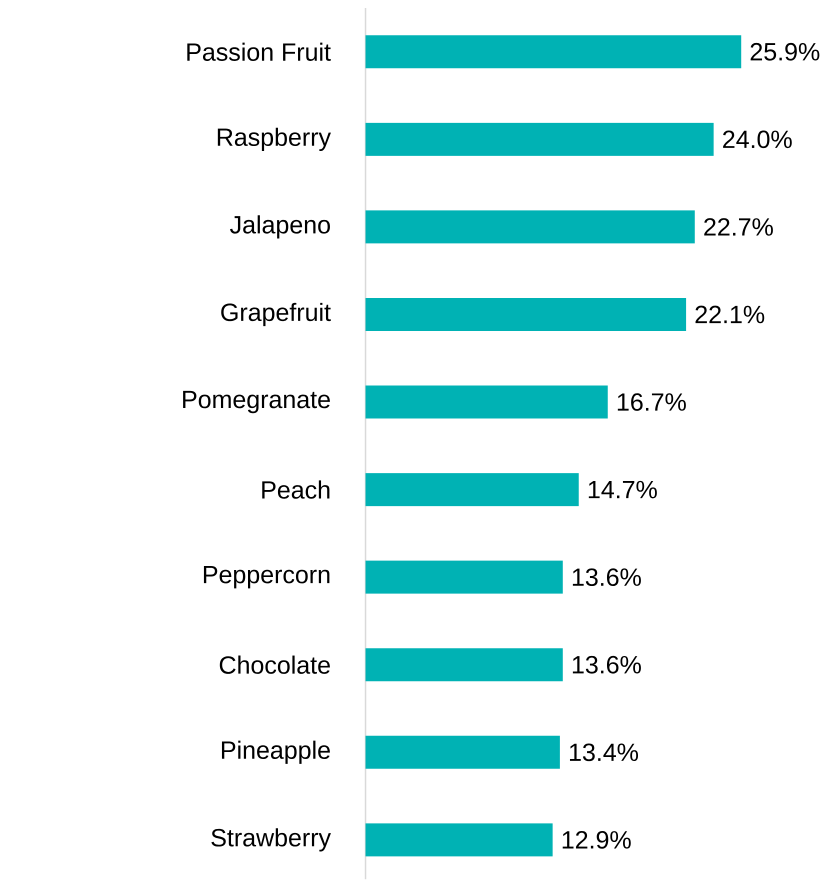 The width and height of the screenshot is (820, 880). Describe the element at coordinates (280, 227) in the screenshot. I see `y-tick-label: Jalapeno` at that location.